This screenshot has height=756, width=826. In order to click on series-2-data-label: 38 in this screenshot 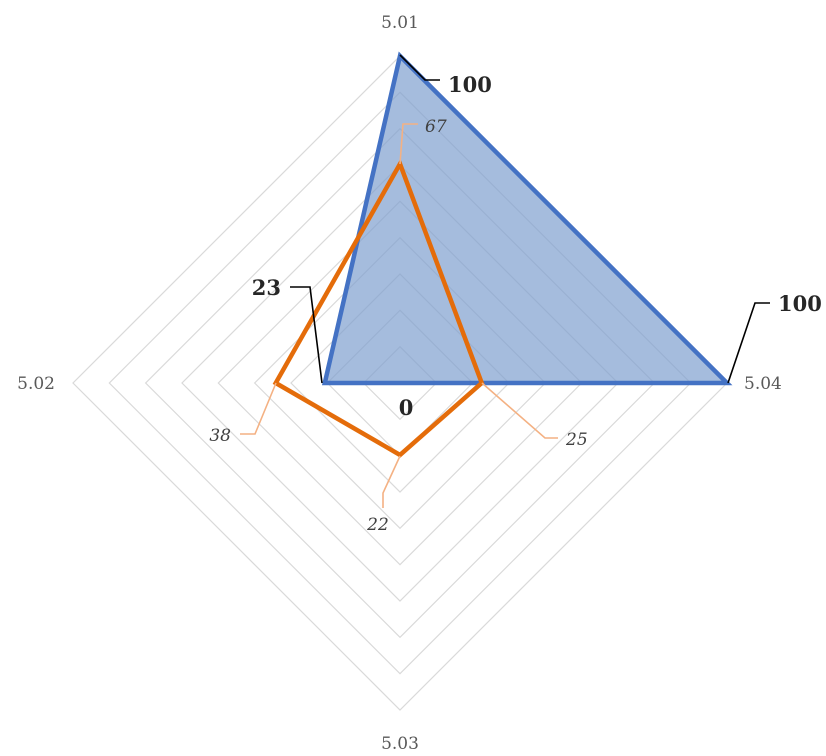, I will do `click(220, 436)`.